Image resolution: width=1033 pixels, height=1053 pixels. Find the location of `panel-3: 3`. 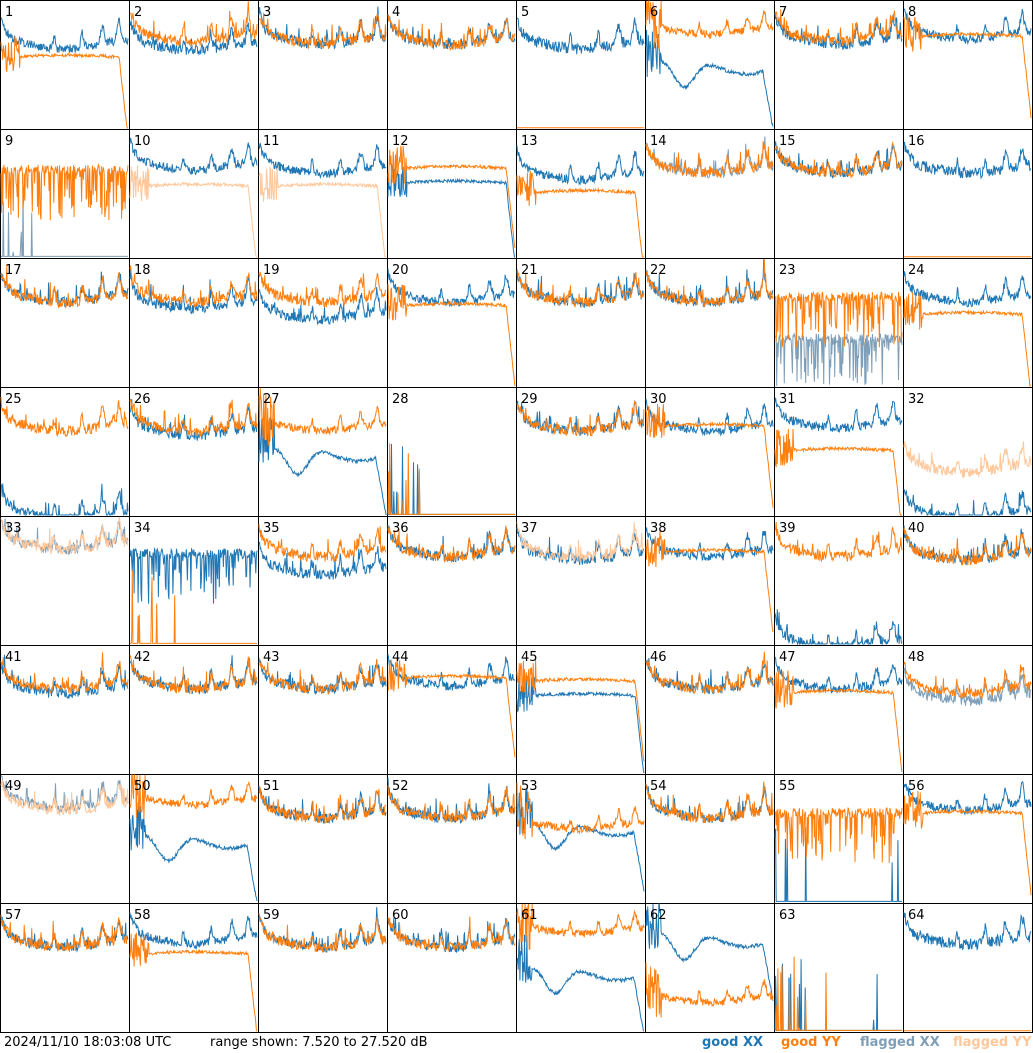

panel-3: 3 is located at coordinates (323, 65).